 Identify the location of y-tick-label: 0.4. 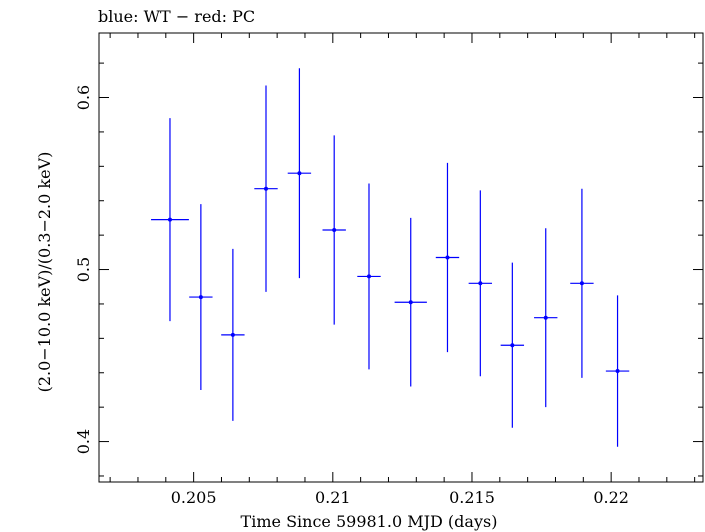
(83, 441).